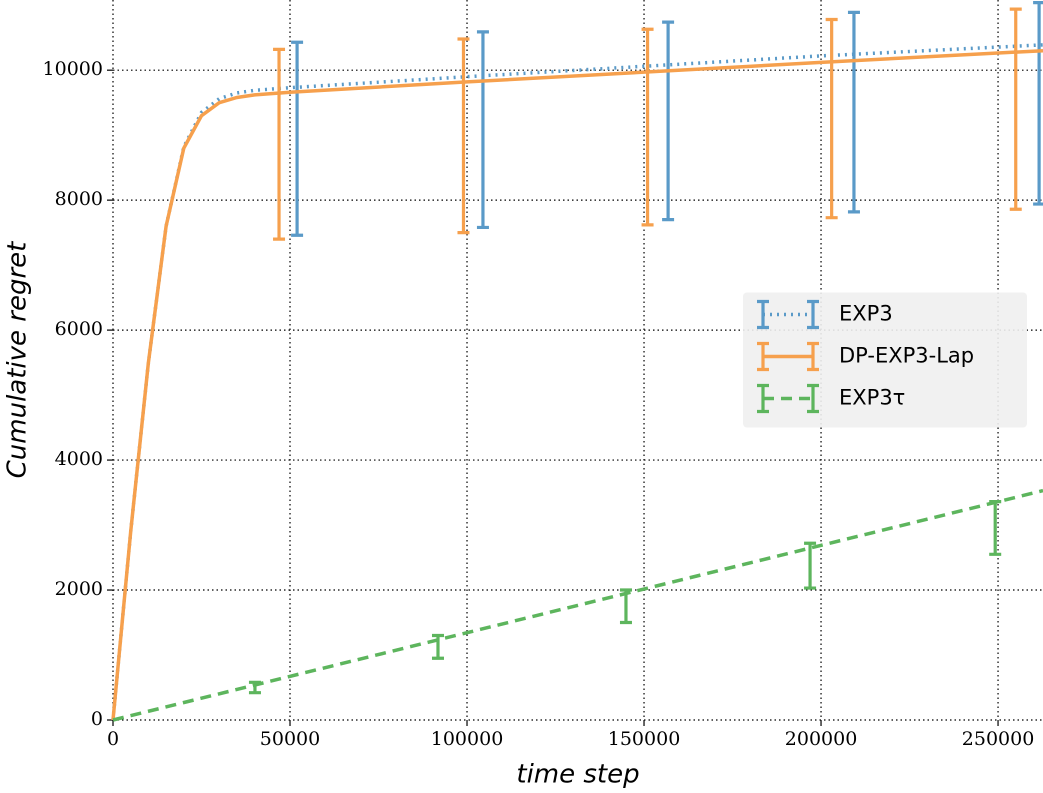 This screenshot has width=1043, height=793. I want to click on x-axis-label: time step, so click(577, 775).